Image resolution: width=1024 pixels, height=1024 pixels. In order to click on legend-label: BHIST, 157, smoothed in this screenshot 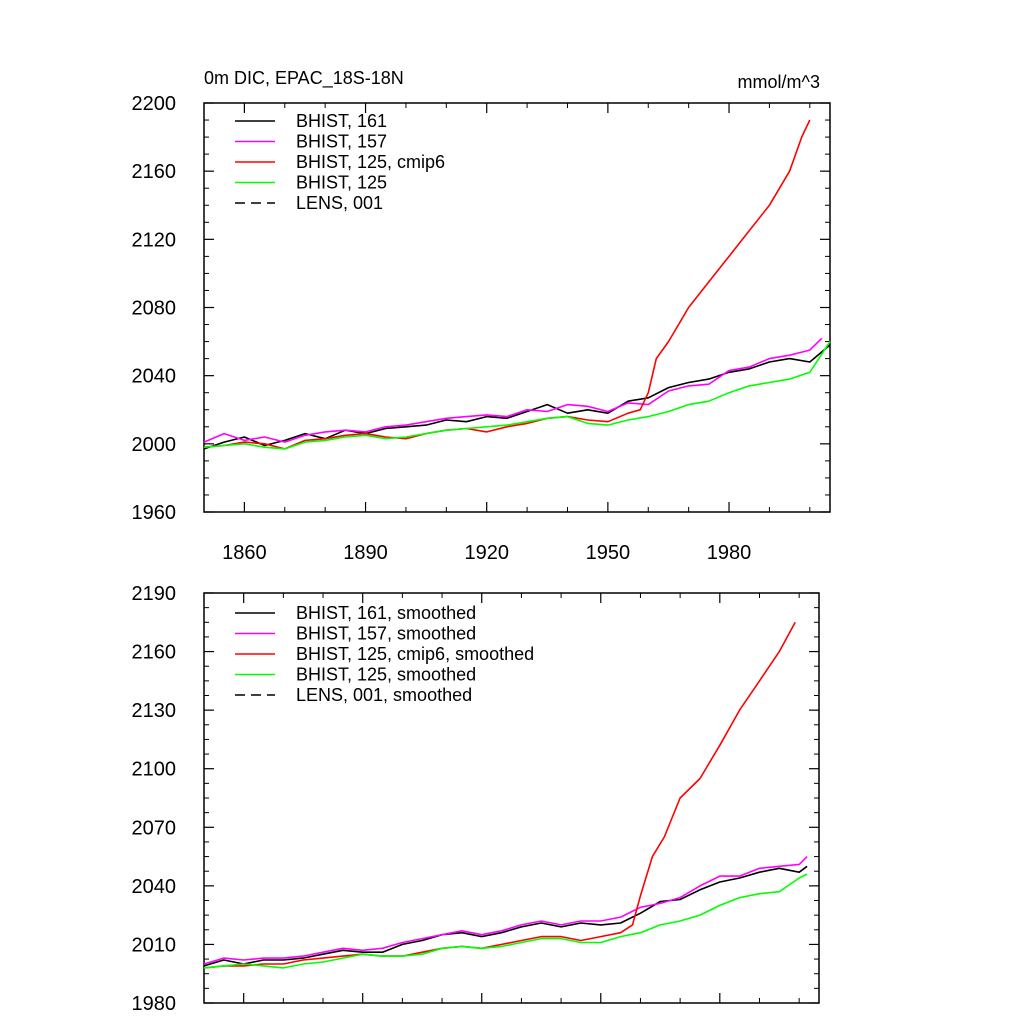, I will do `click(386, 634)`.